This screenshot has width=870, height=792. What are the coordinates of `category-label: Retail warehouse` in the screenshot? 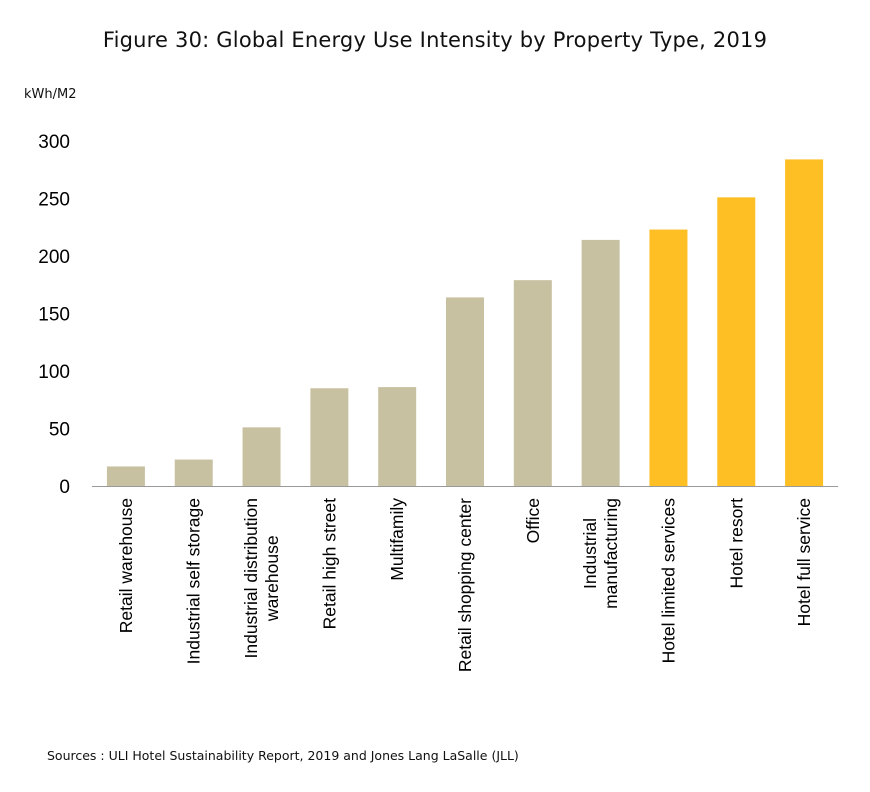 It's located at (126, 565).